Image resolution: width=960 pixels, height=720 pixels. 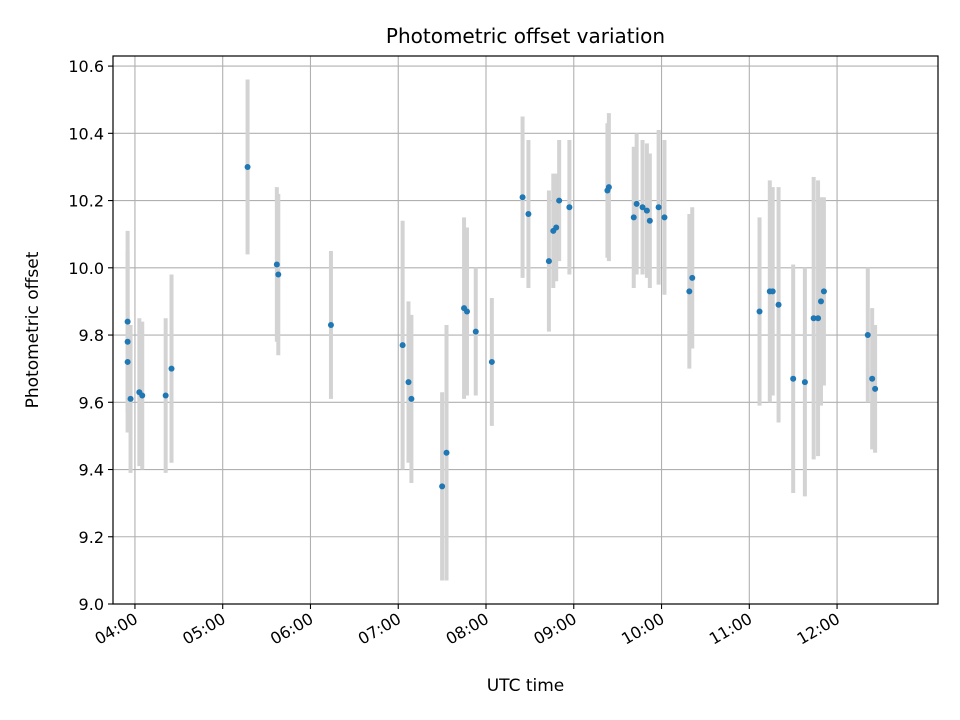 I want to click on y-tick-label: 10.0, so click(x=86, y=268).